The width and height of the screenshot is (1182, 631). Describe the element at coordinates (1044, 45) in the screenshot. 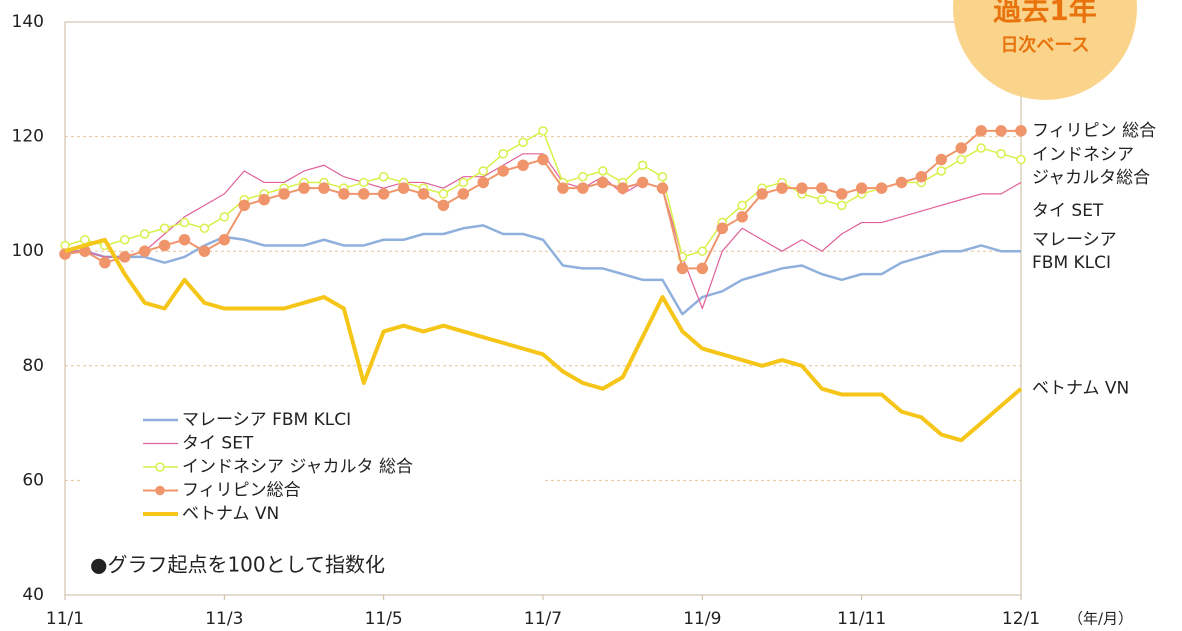

I see `badge-subtitle: 日次ベース` at that location.